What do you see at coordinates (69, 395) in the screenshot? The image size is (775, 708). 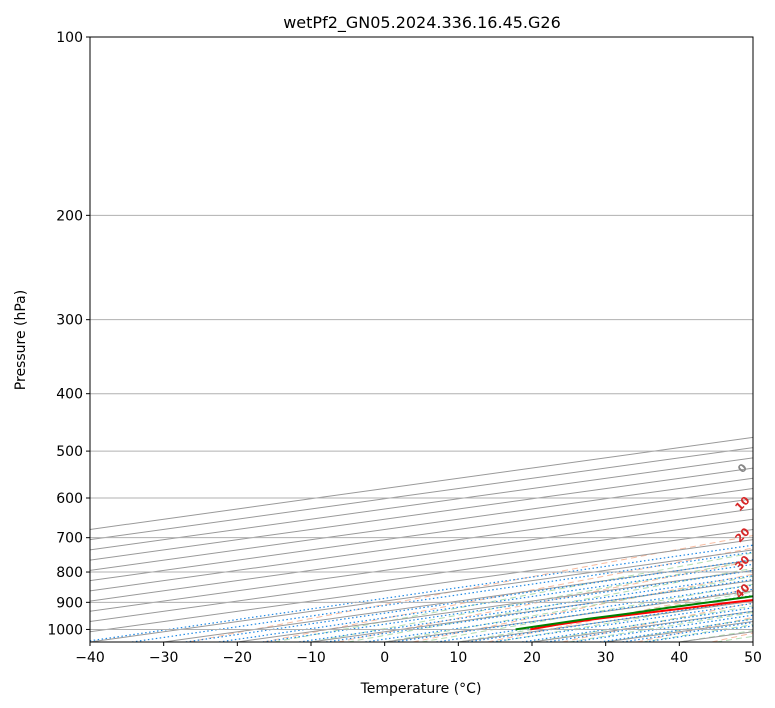 I see `y-tick-label: 400` at bounding box center [69, 395].